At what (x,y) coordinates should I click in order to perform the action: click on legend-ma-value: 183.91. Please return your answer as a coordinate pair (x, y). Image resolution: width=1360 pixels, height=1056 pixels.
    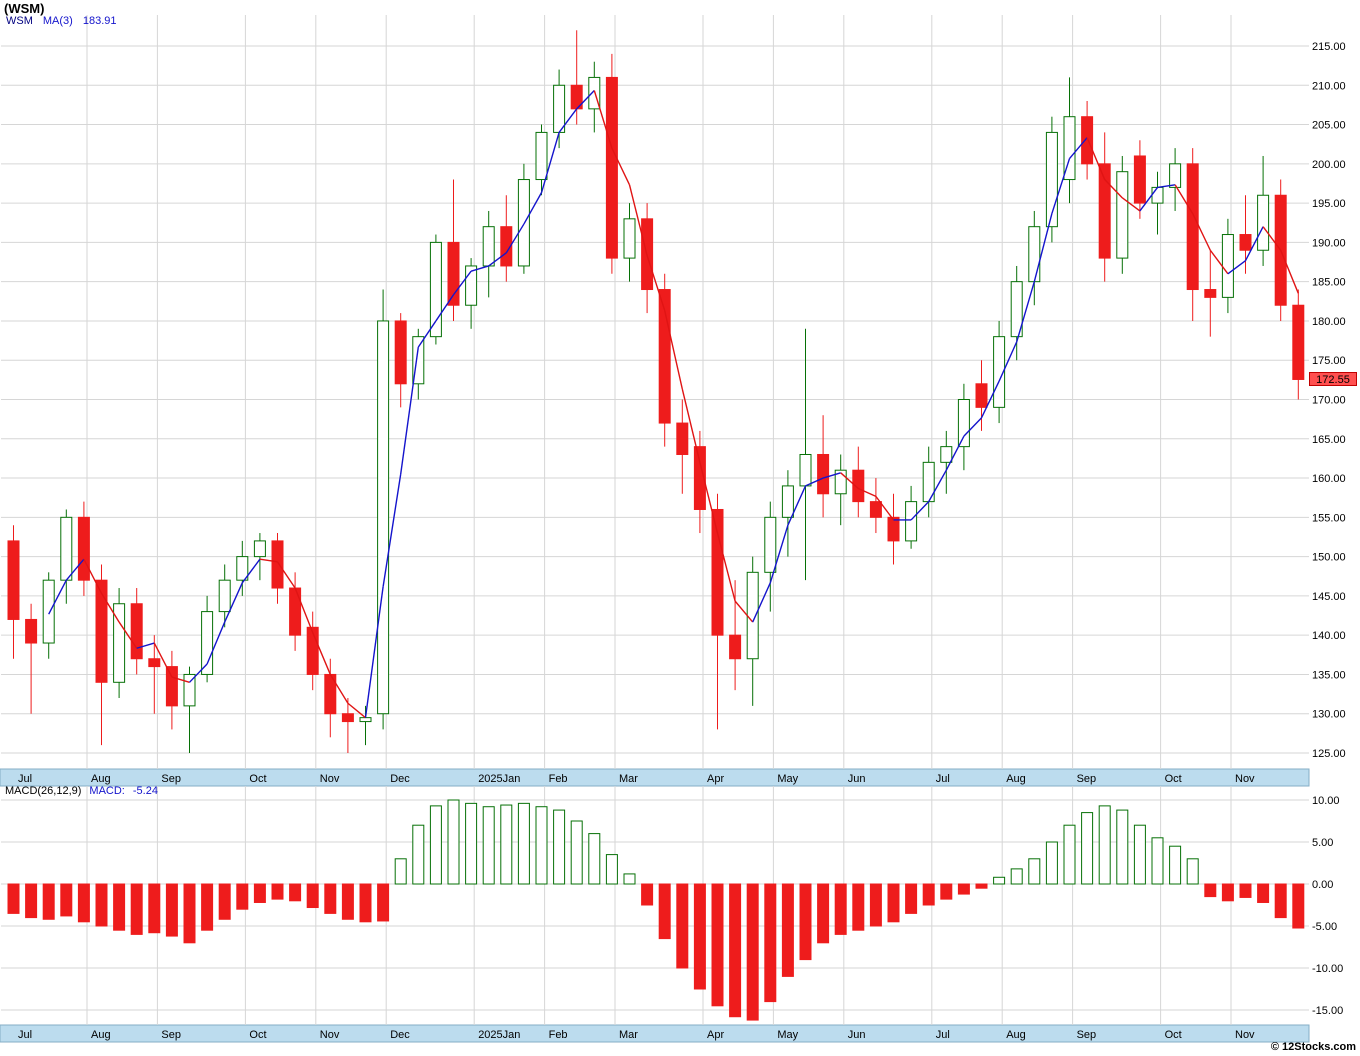
    Looking at the image, I should click on (99, 21).